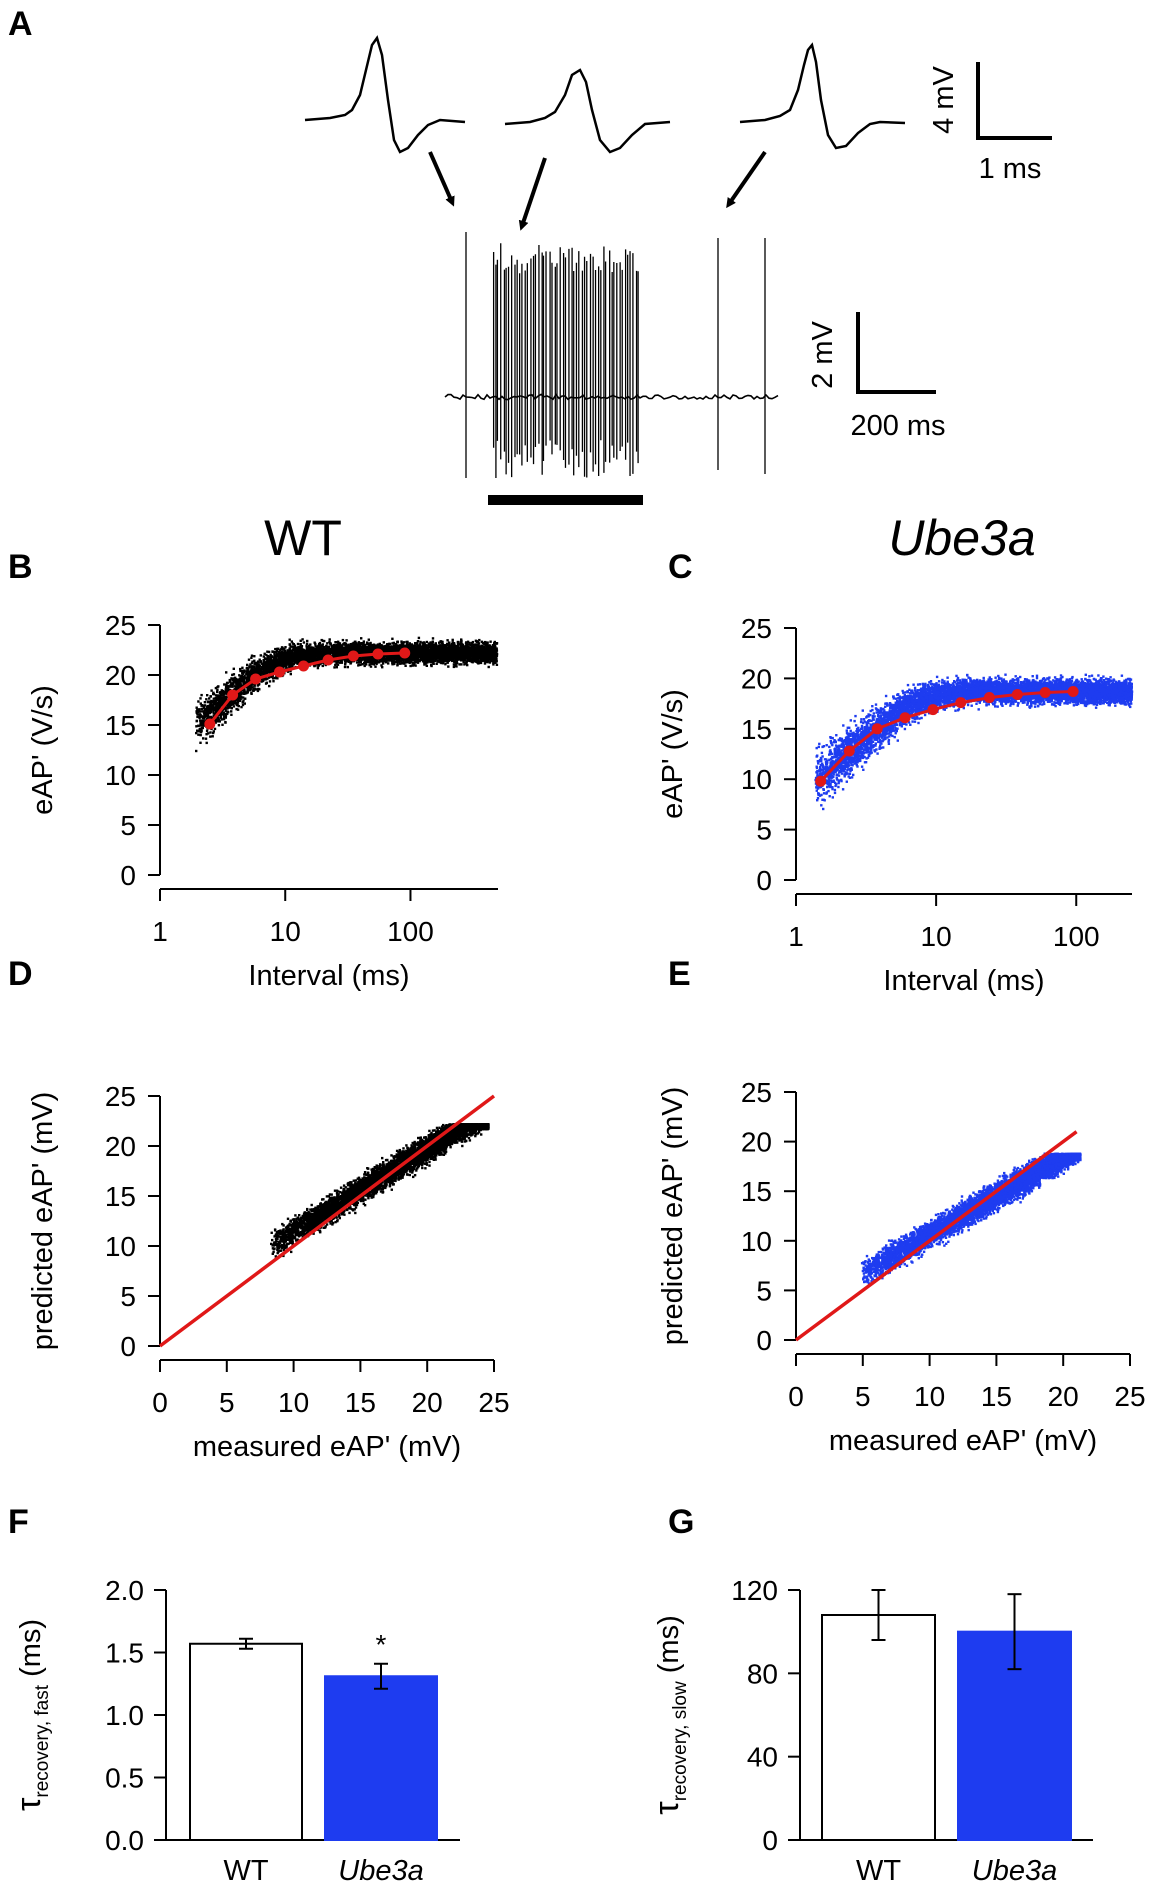  Describe the element at coordinates (160, 931) in the screenshot. I see `x-tick-label: 1` at that location.